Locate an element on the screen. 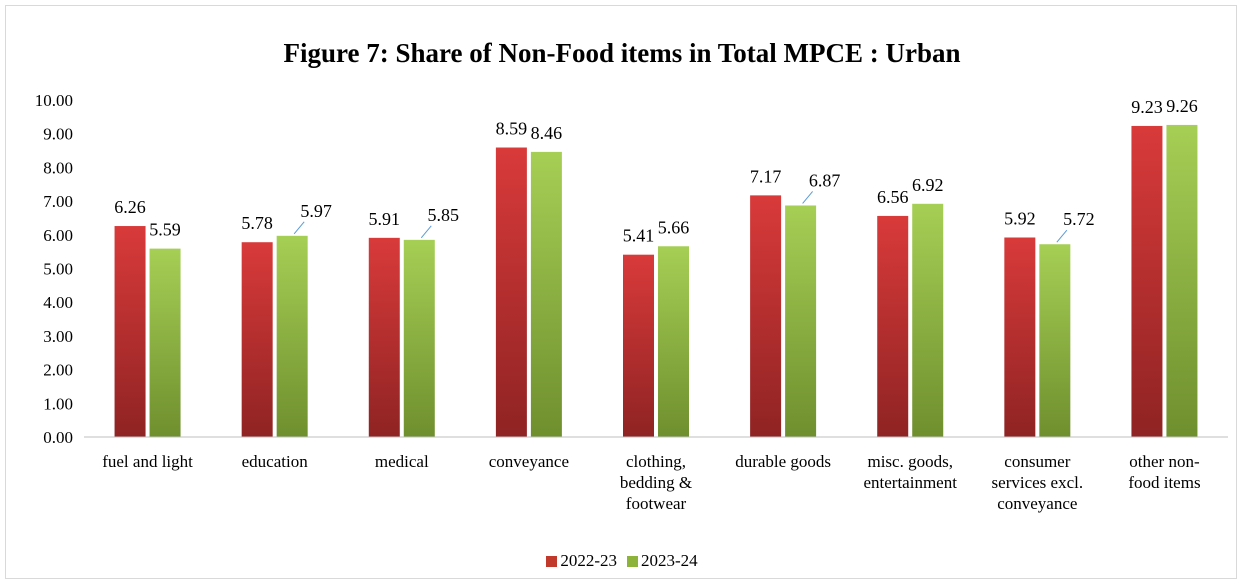 The height and width of the screenshot is (587, 1244). y-tick-label: 8.00 is located at coordinates (58, 167).